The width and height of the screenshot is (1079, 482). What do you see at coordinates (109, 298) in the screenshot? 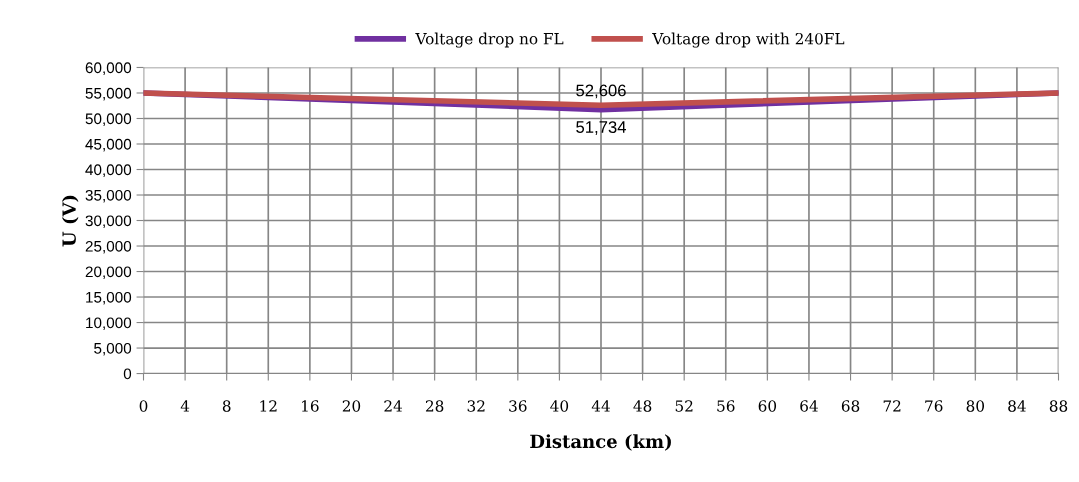
I see `y-tick-label: 15,000` at bounding box center [109, 298].